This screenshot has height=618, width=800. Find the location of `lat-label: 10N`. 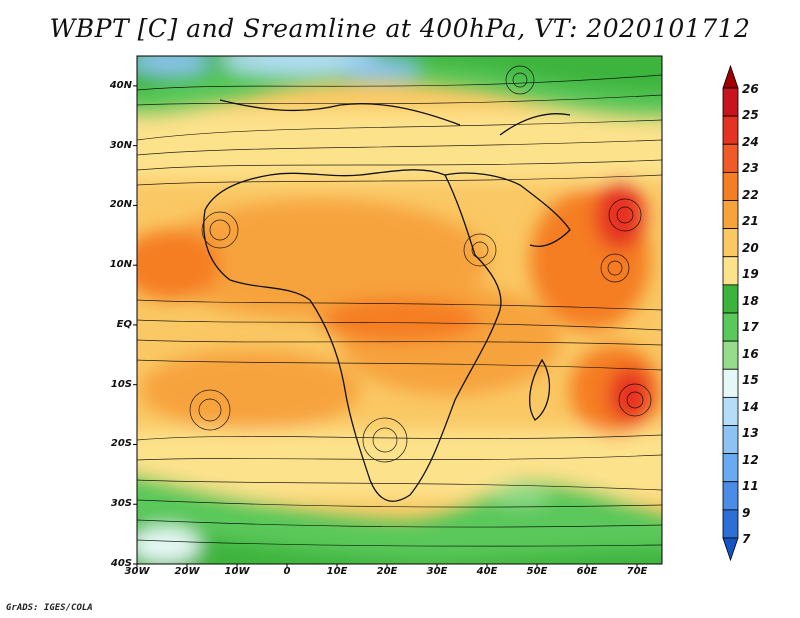

lat-label: 10N is located at coordinates (120, 265).